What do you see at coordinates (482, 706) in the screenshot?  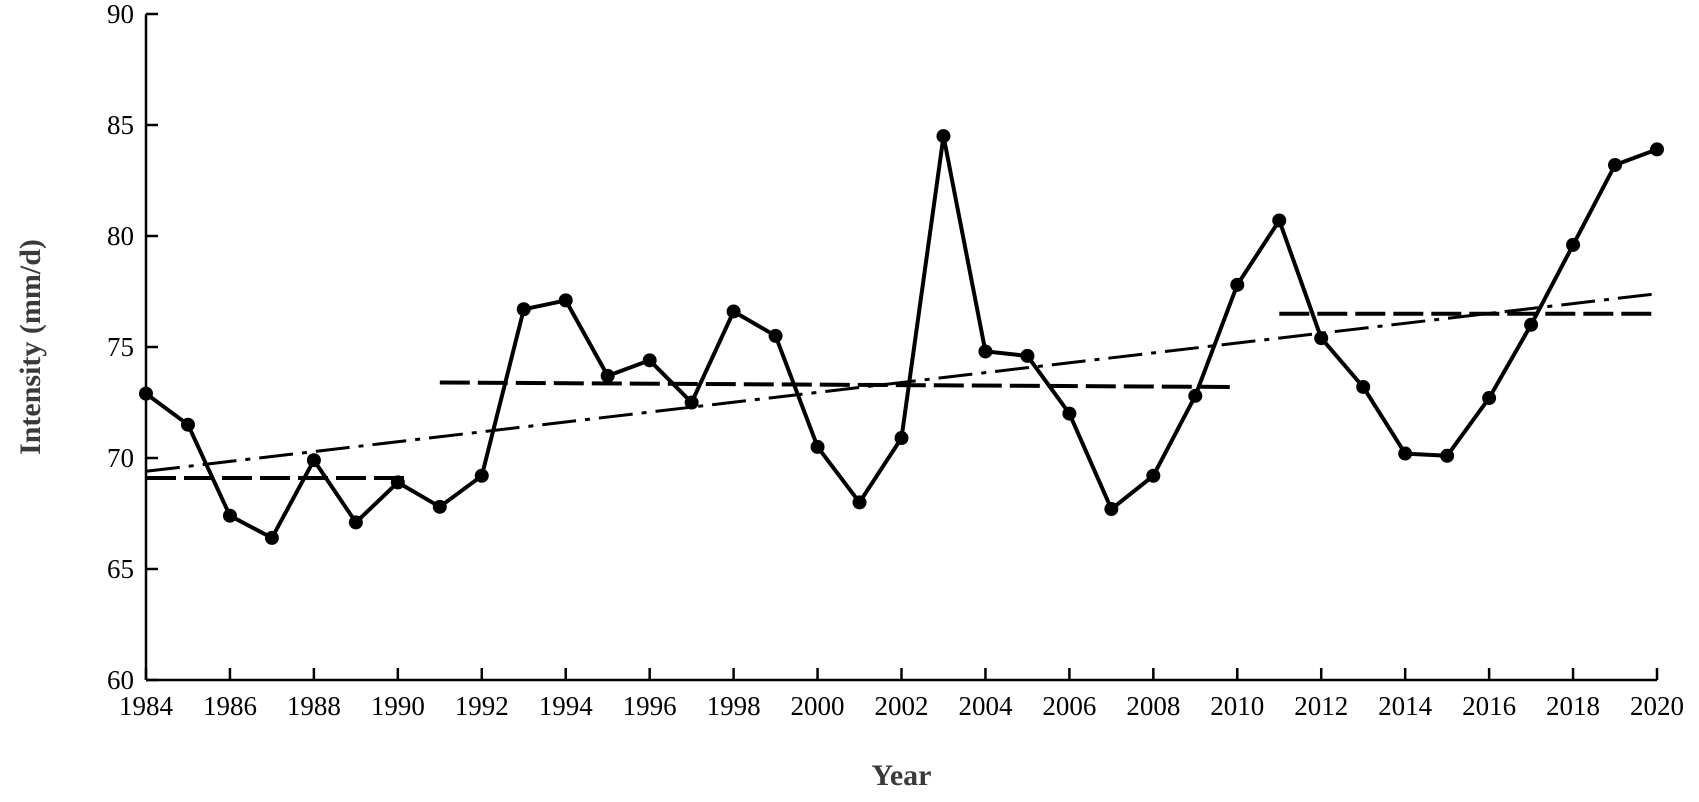 I see `x-tick-label: 1992` at bounding box center [482, 706].